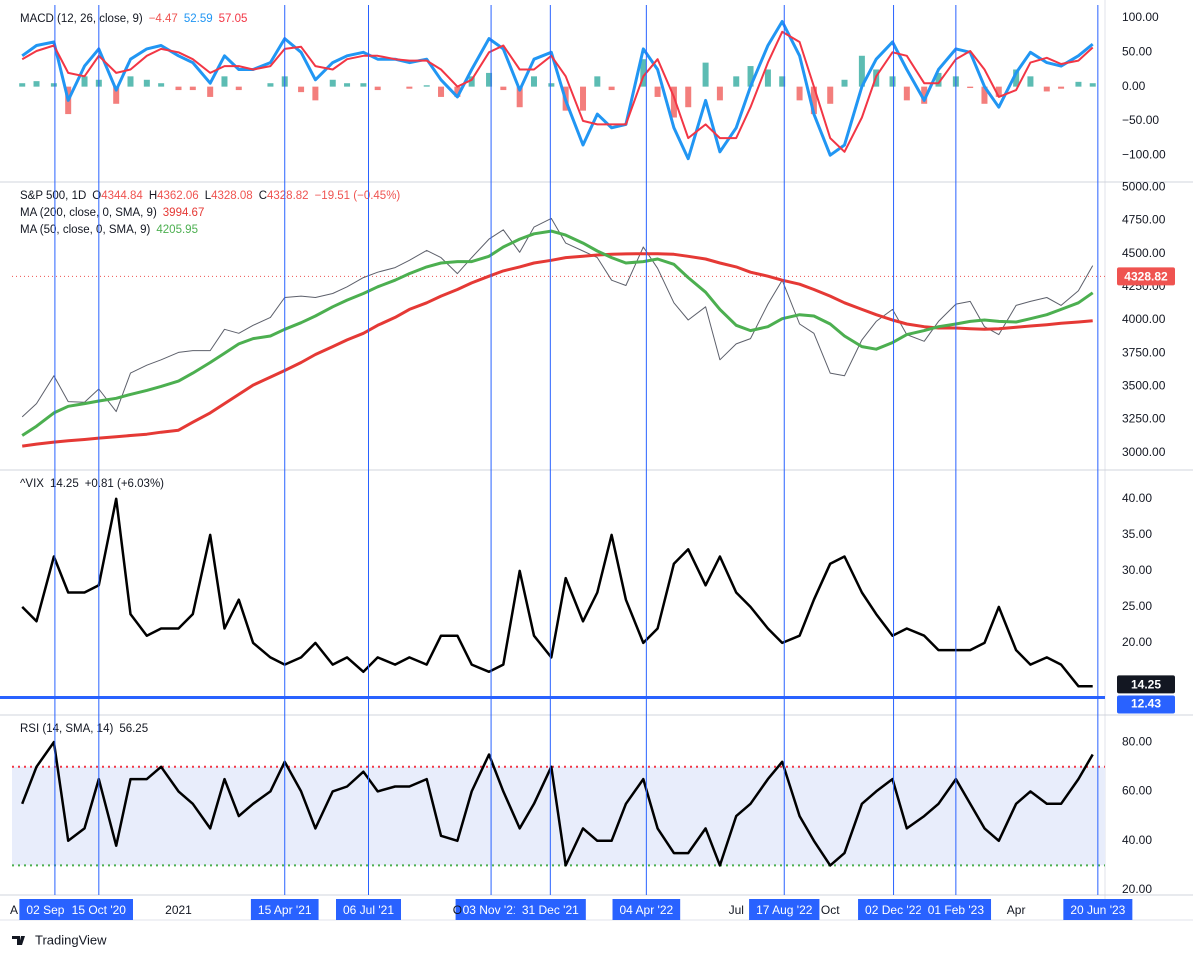  What do you see at coordinates (1144, 386) in the screenshot?
I see `y-tick-label: 3500.00` at bounding box center [1144, 386].